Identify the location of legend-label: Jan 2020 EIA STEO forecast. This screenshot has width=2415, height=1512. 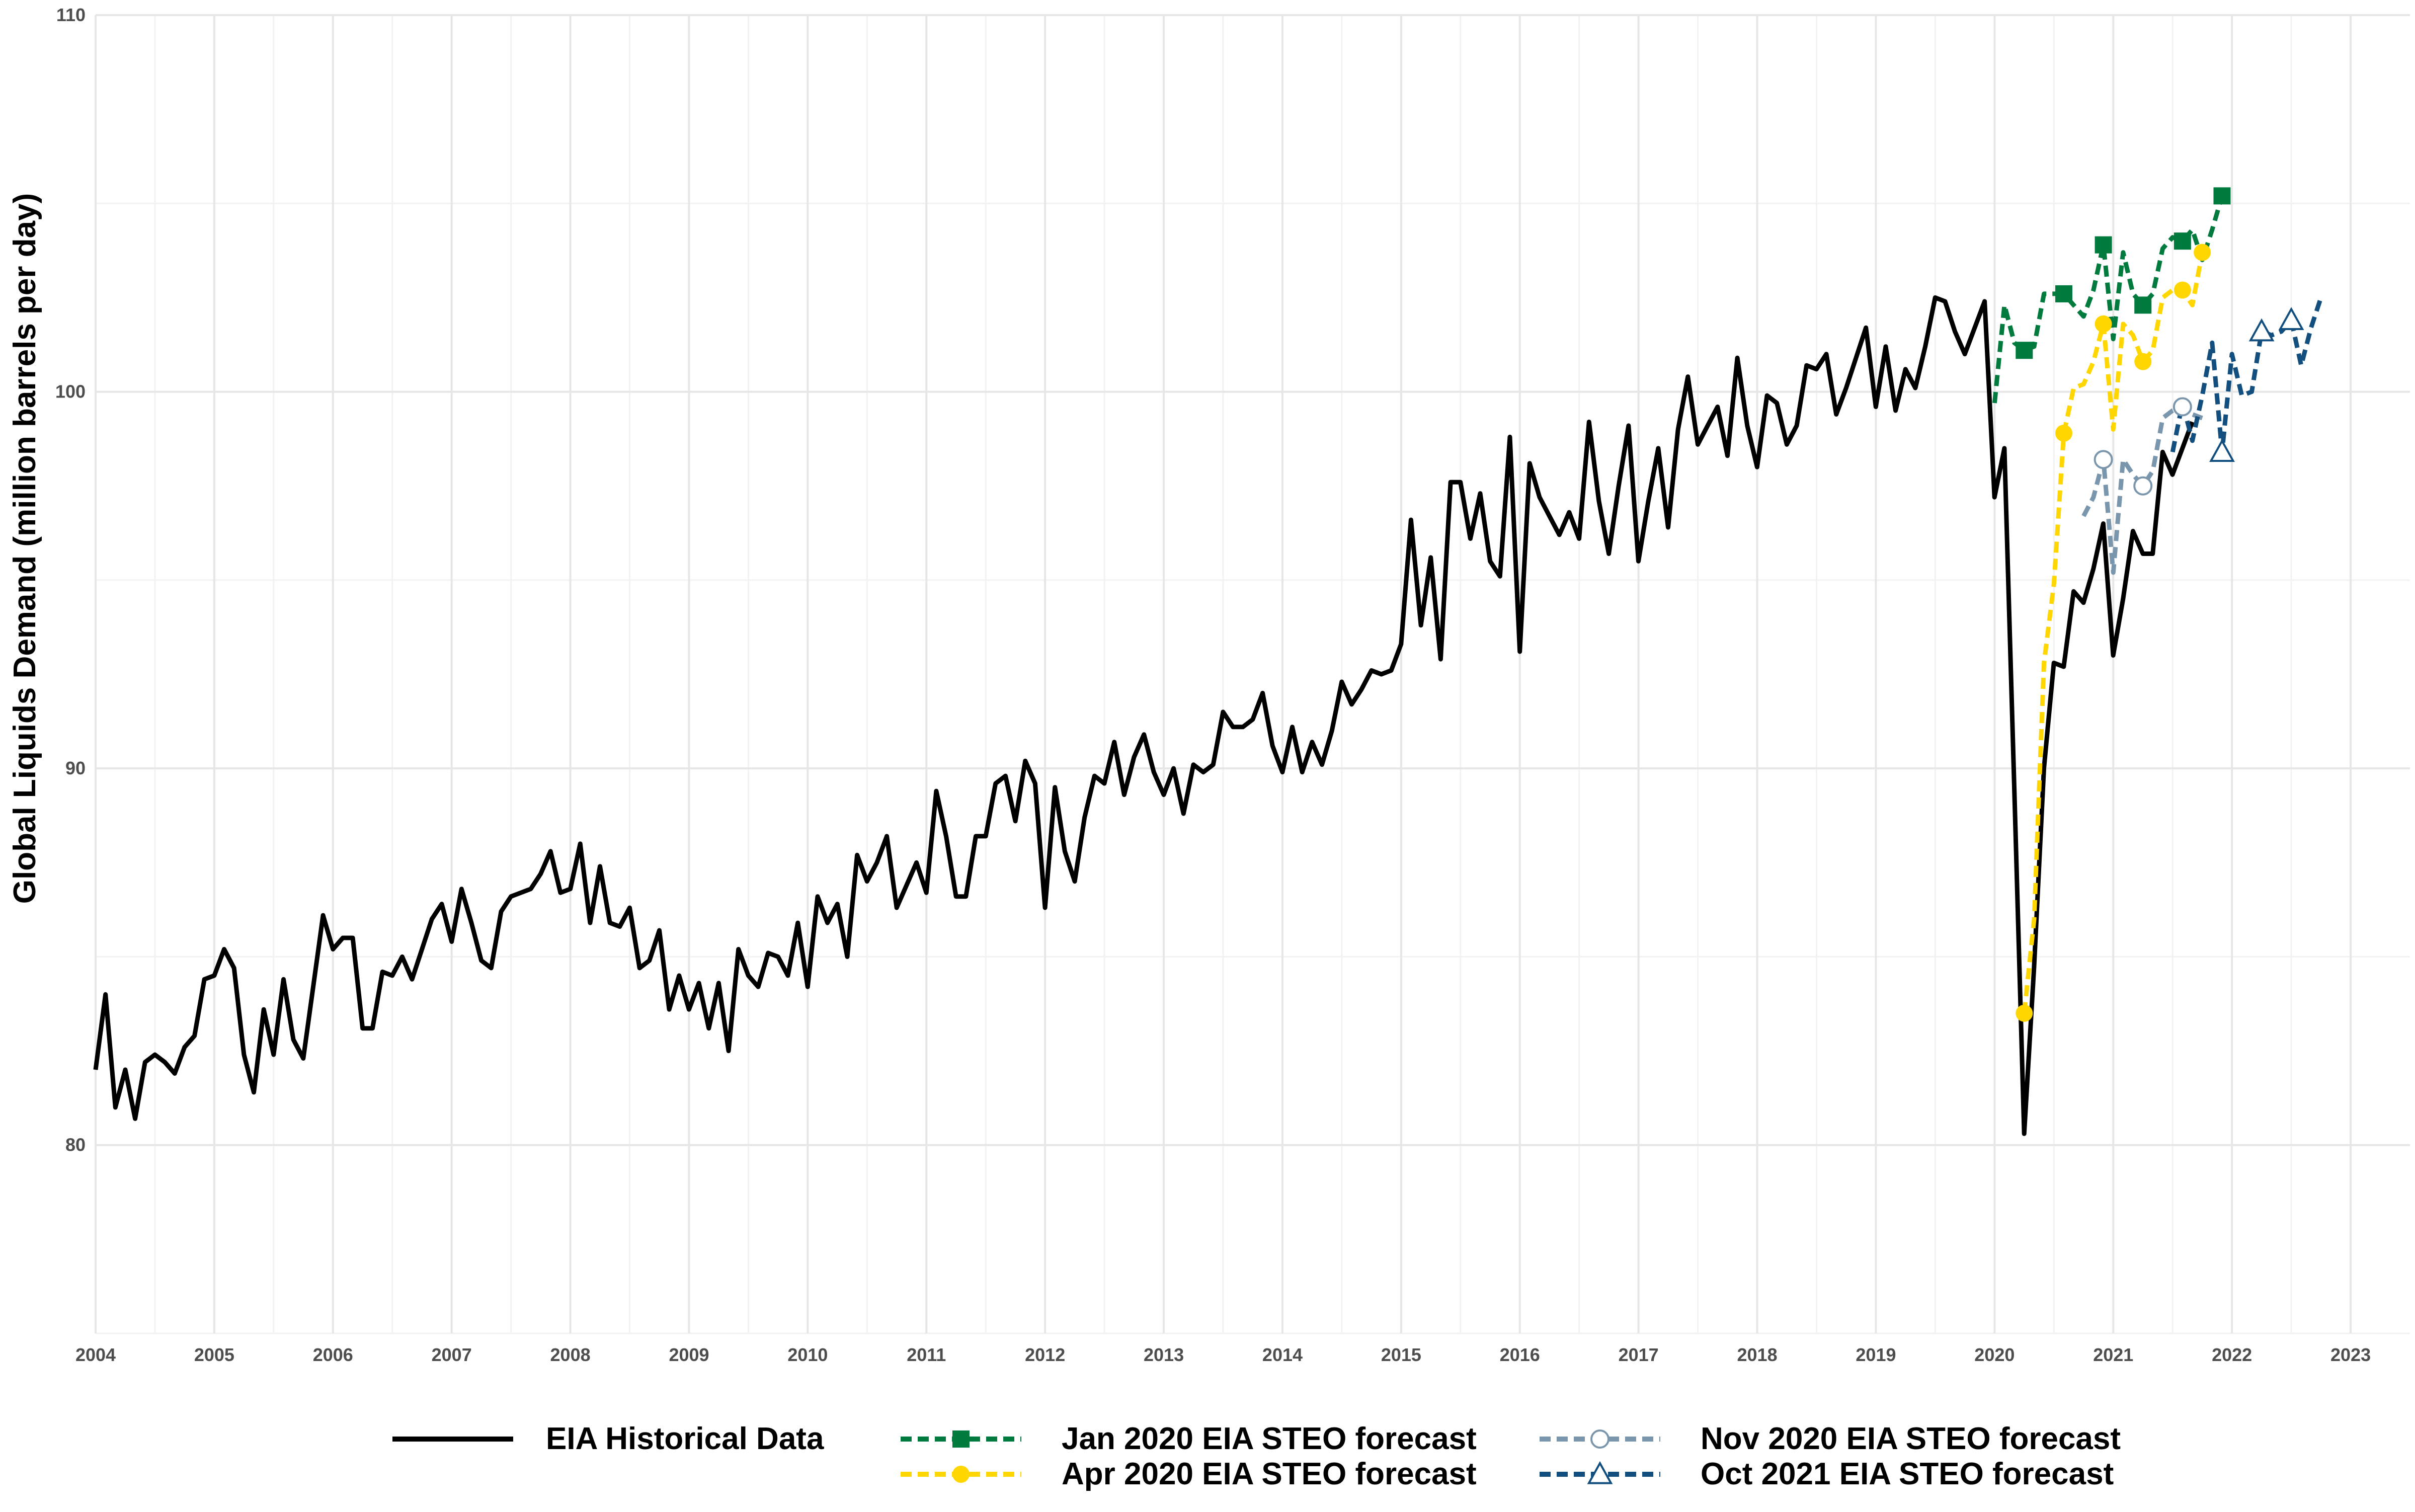
(1270, 1438).